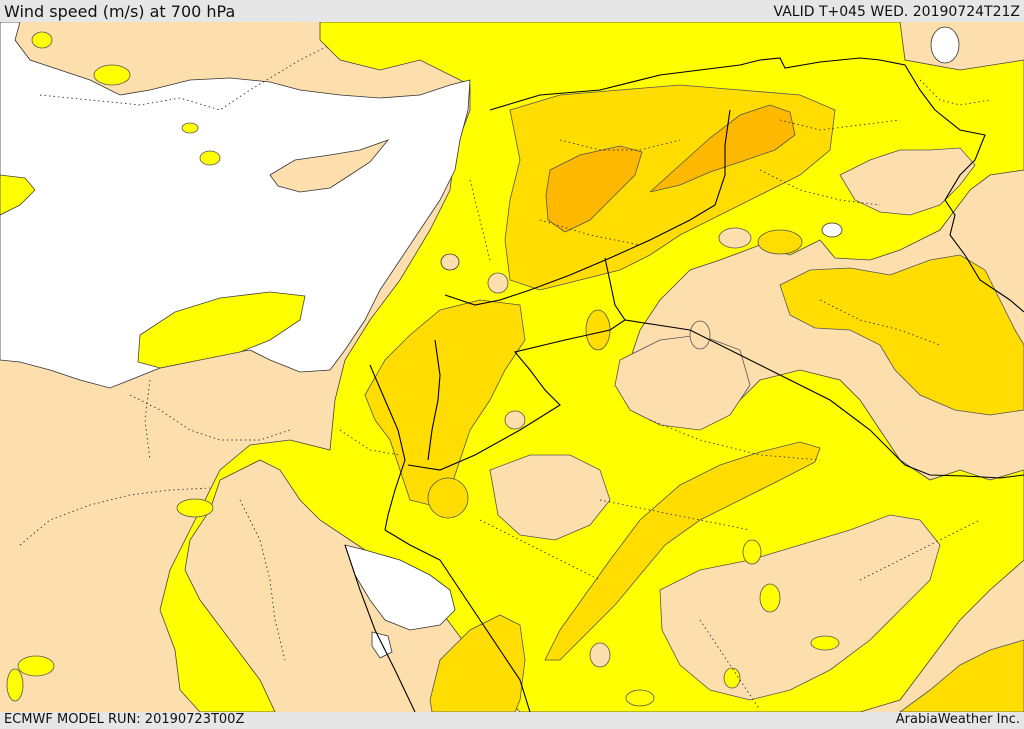 Image resolution: width=1024 pixels, height=729 pixels. What do you see at coordinates (387, 447) in the screenshot?
I see `border-line-levant` at bounding box center [387, 447].